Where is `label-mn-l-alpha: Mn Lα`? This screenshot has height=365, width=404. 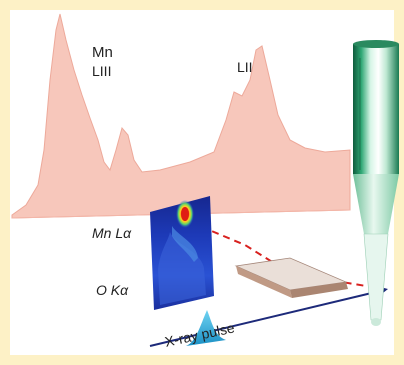 label-mn-l-alpha: Mn Lα is located at coordinates (112, 233).